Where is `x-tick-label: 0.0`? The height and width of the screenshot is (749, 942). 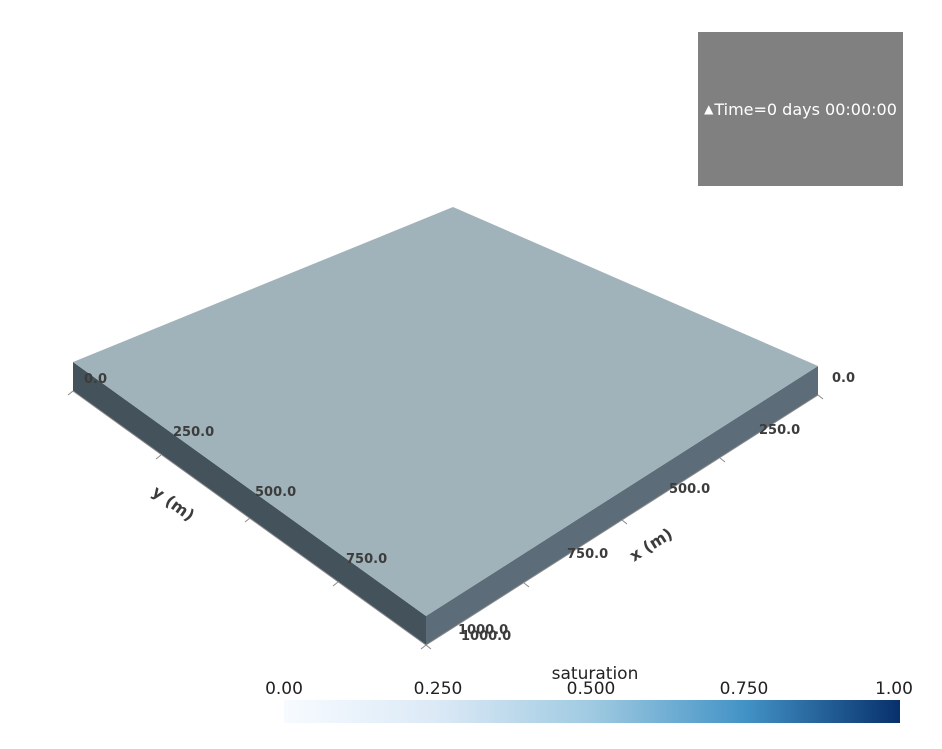
x-tick-label: 0.0 is located at coordinates (843, 378).